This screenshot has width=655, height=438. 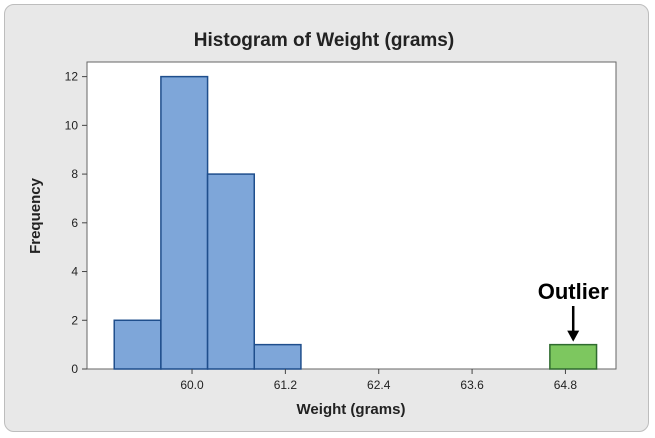 I want to click on x-tick-label: 63.6, so click(x=472, y=385).